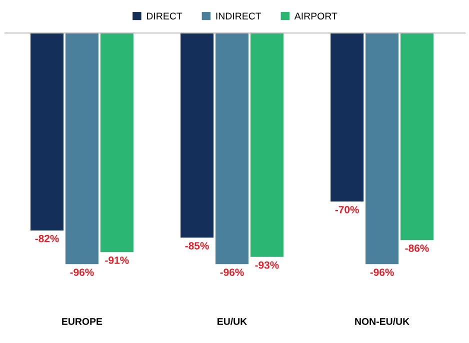  I want to click on x-tick-label: NON-EU/UK, so click(382, 322).